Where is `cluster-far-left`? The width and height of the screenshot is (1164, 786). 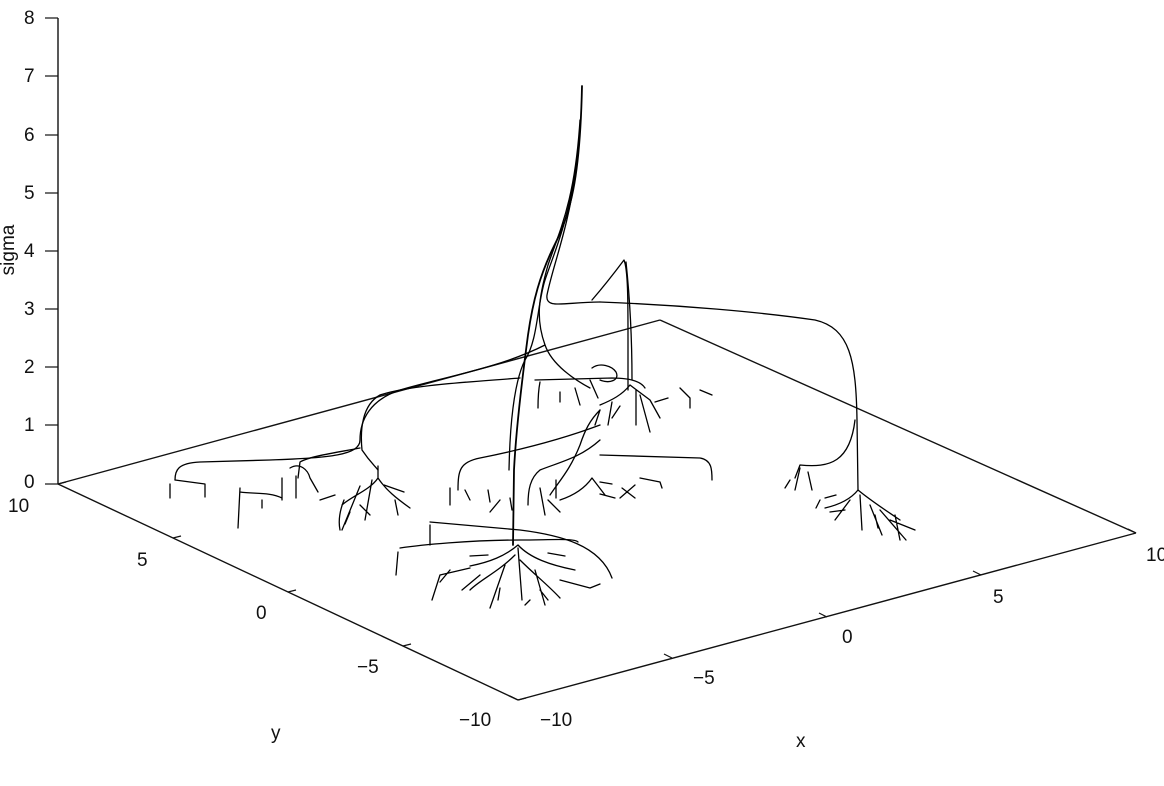 cluster-far-left is located at coordinates (244, 497).